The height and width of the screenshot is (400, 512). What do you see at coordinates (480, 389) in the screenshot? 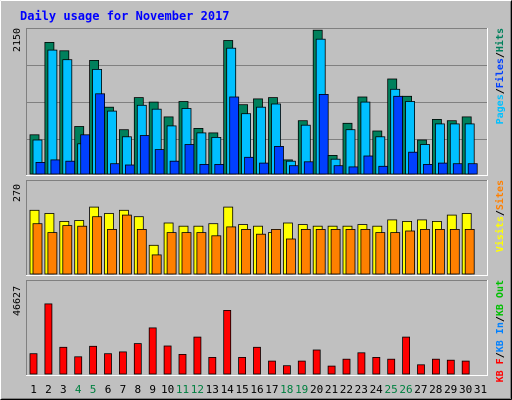
I see `x-tick-label-31: 31` at bounding box center [480, 389].